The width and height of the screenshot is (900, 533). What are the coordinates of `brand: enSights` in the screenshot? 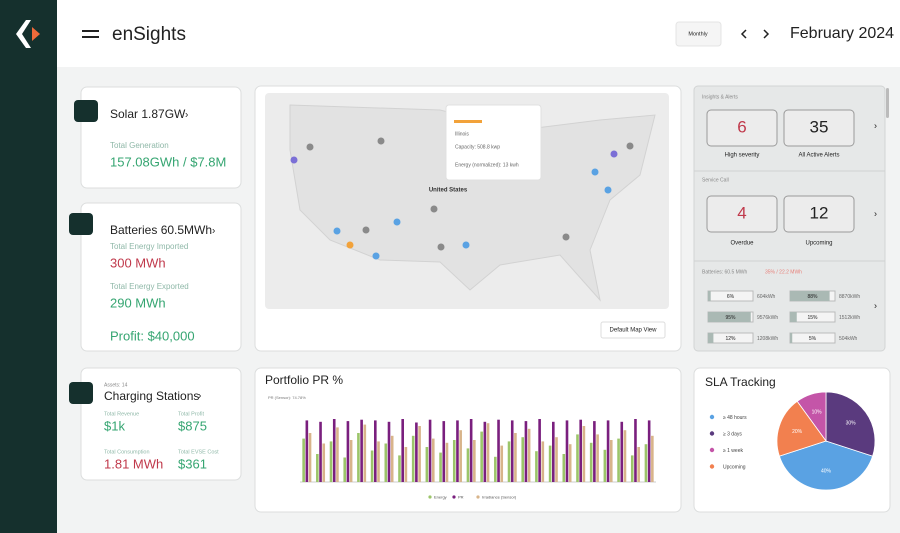 It's located at (149, 34).